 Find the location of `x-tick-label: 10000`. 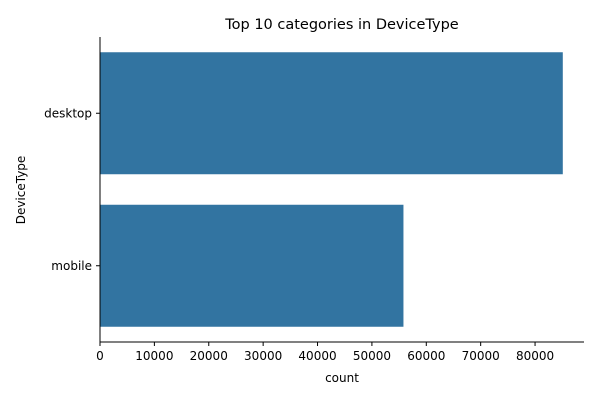

x-tick-label: 10000 is located at coordinates (154, 356).